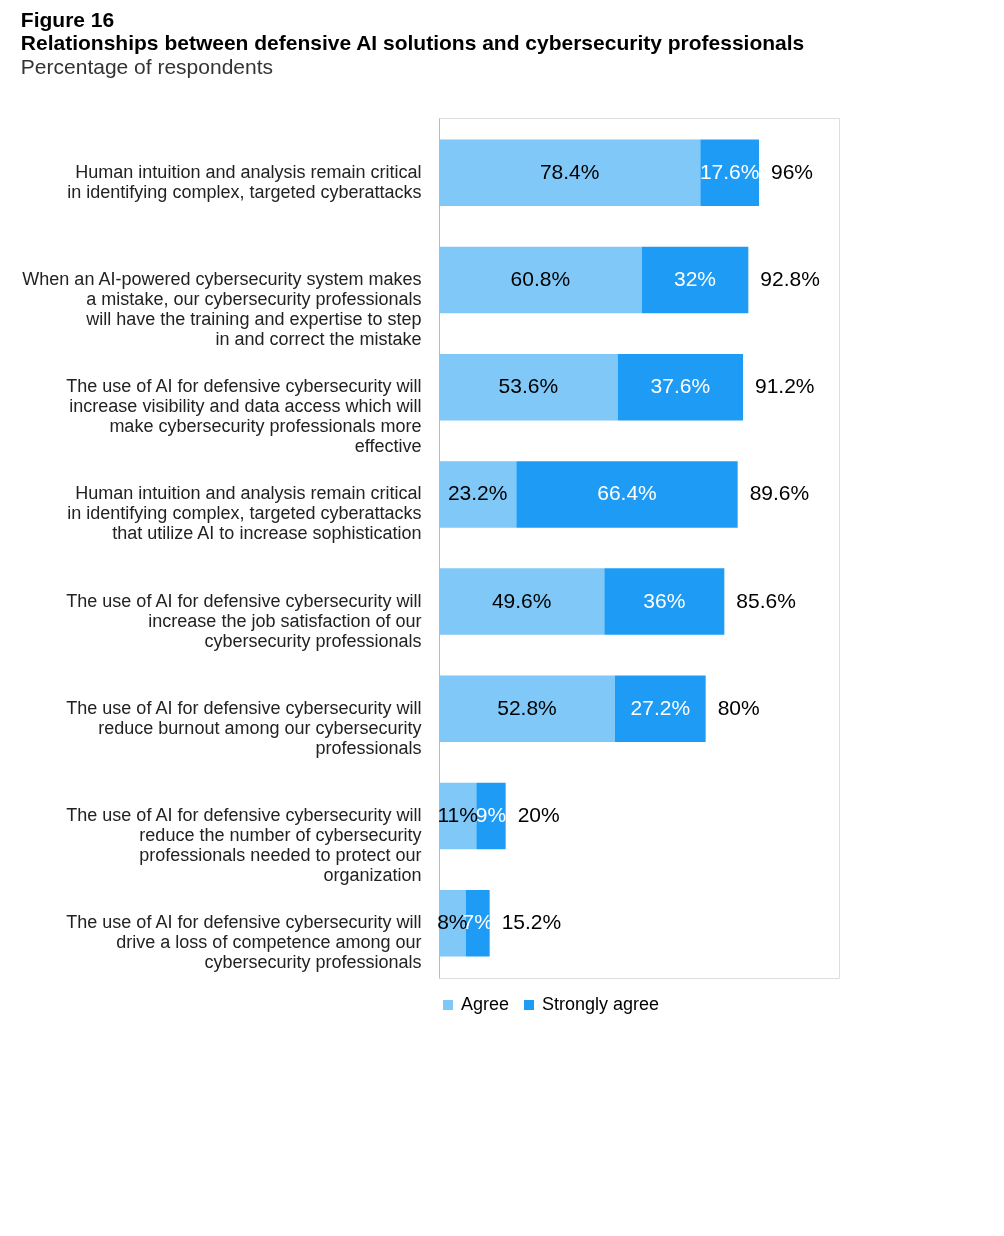 Image resolution: width=1004 pixels, height=1236 pixels. What do you see at coordinates (67, 19) in the screenshot?
I see `caption: Figure 16` at bounding box center [67, 19].